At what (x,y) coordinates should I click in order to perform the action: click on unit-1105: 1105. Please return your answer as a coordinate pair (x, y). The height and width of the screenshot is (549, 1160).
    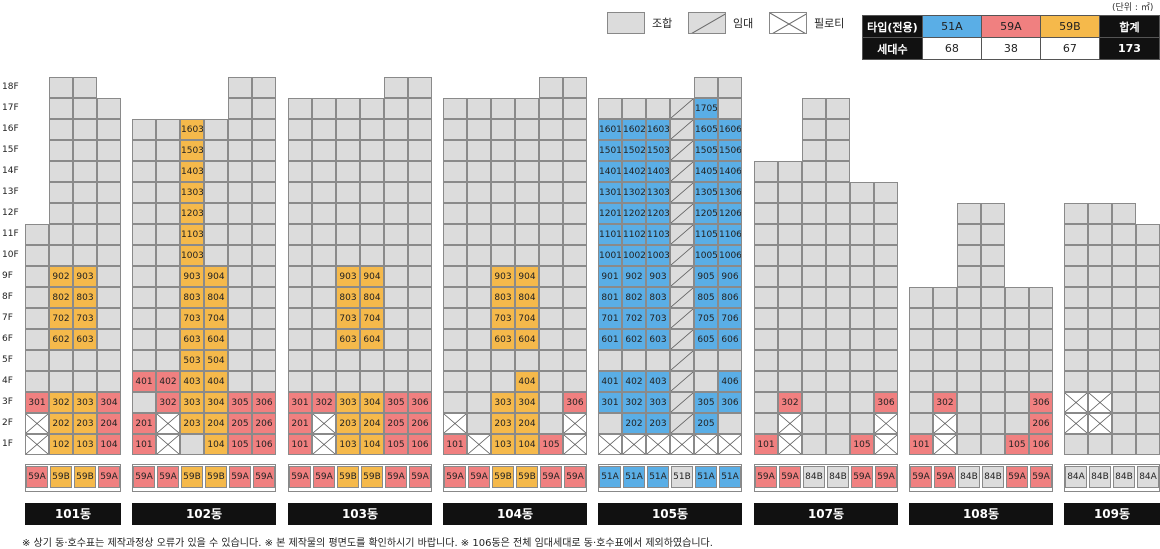
    Looking at the image, I should click on (706, 234).